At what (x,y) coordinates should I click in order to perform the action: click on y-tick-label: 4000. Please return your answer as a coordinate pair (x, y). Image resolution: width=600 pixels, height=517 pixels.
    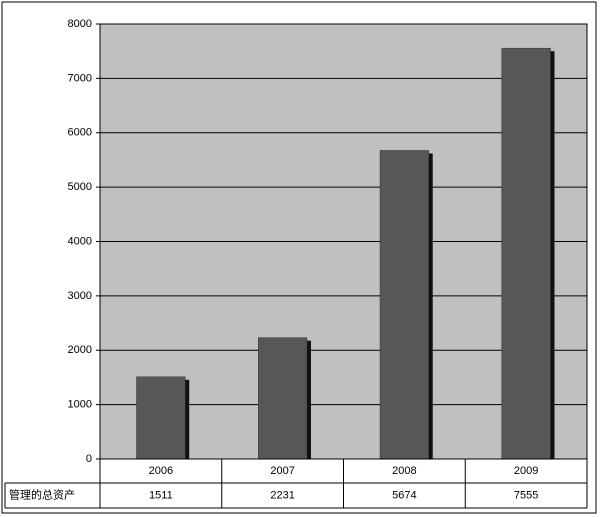
    Looking at the image, I should click on (80, 241).